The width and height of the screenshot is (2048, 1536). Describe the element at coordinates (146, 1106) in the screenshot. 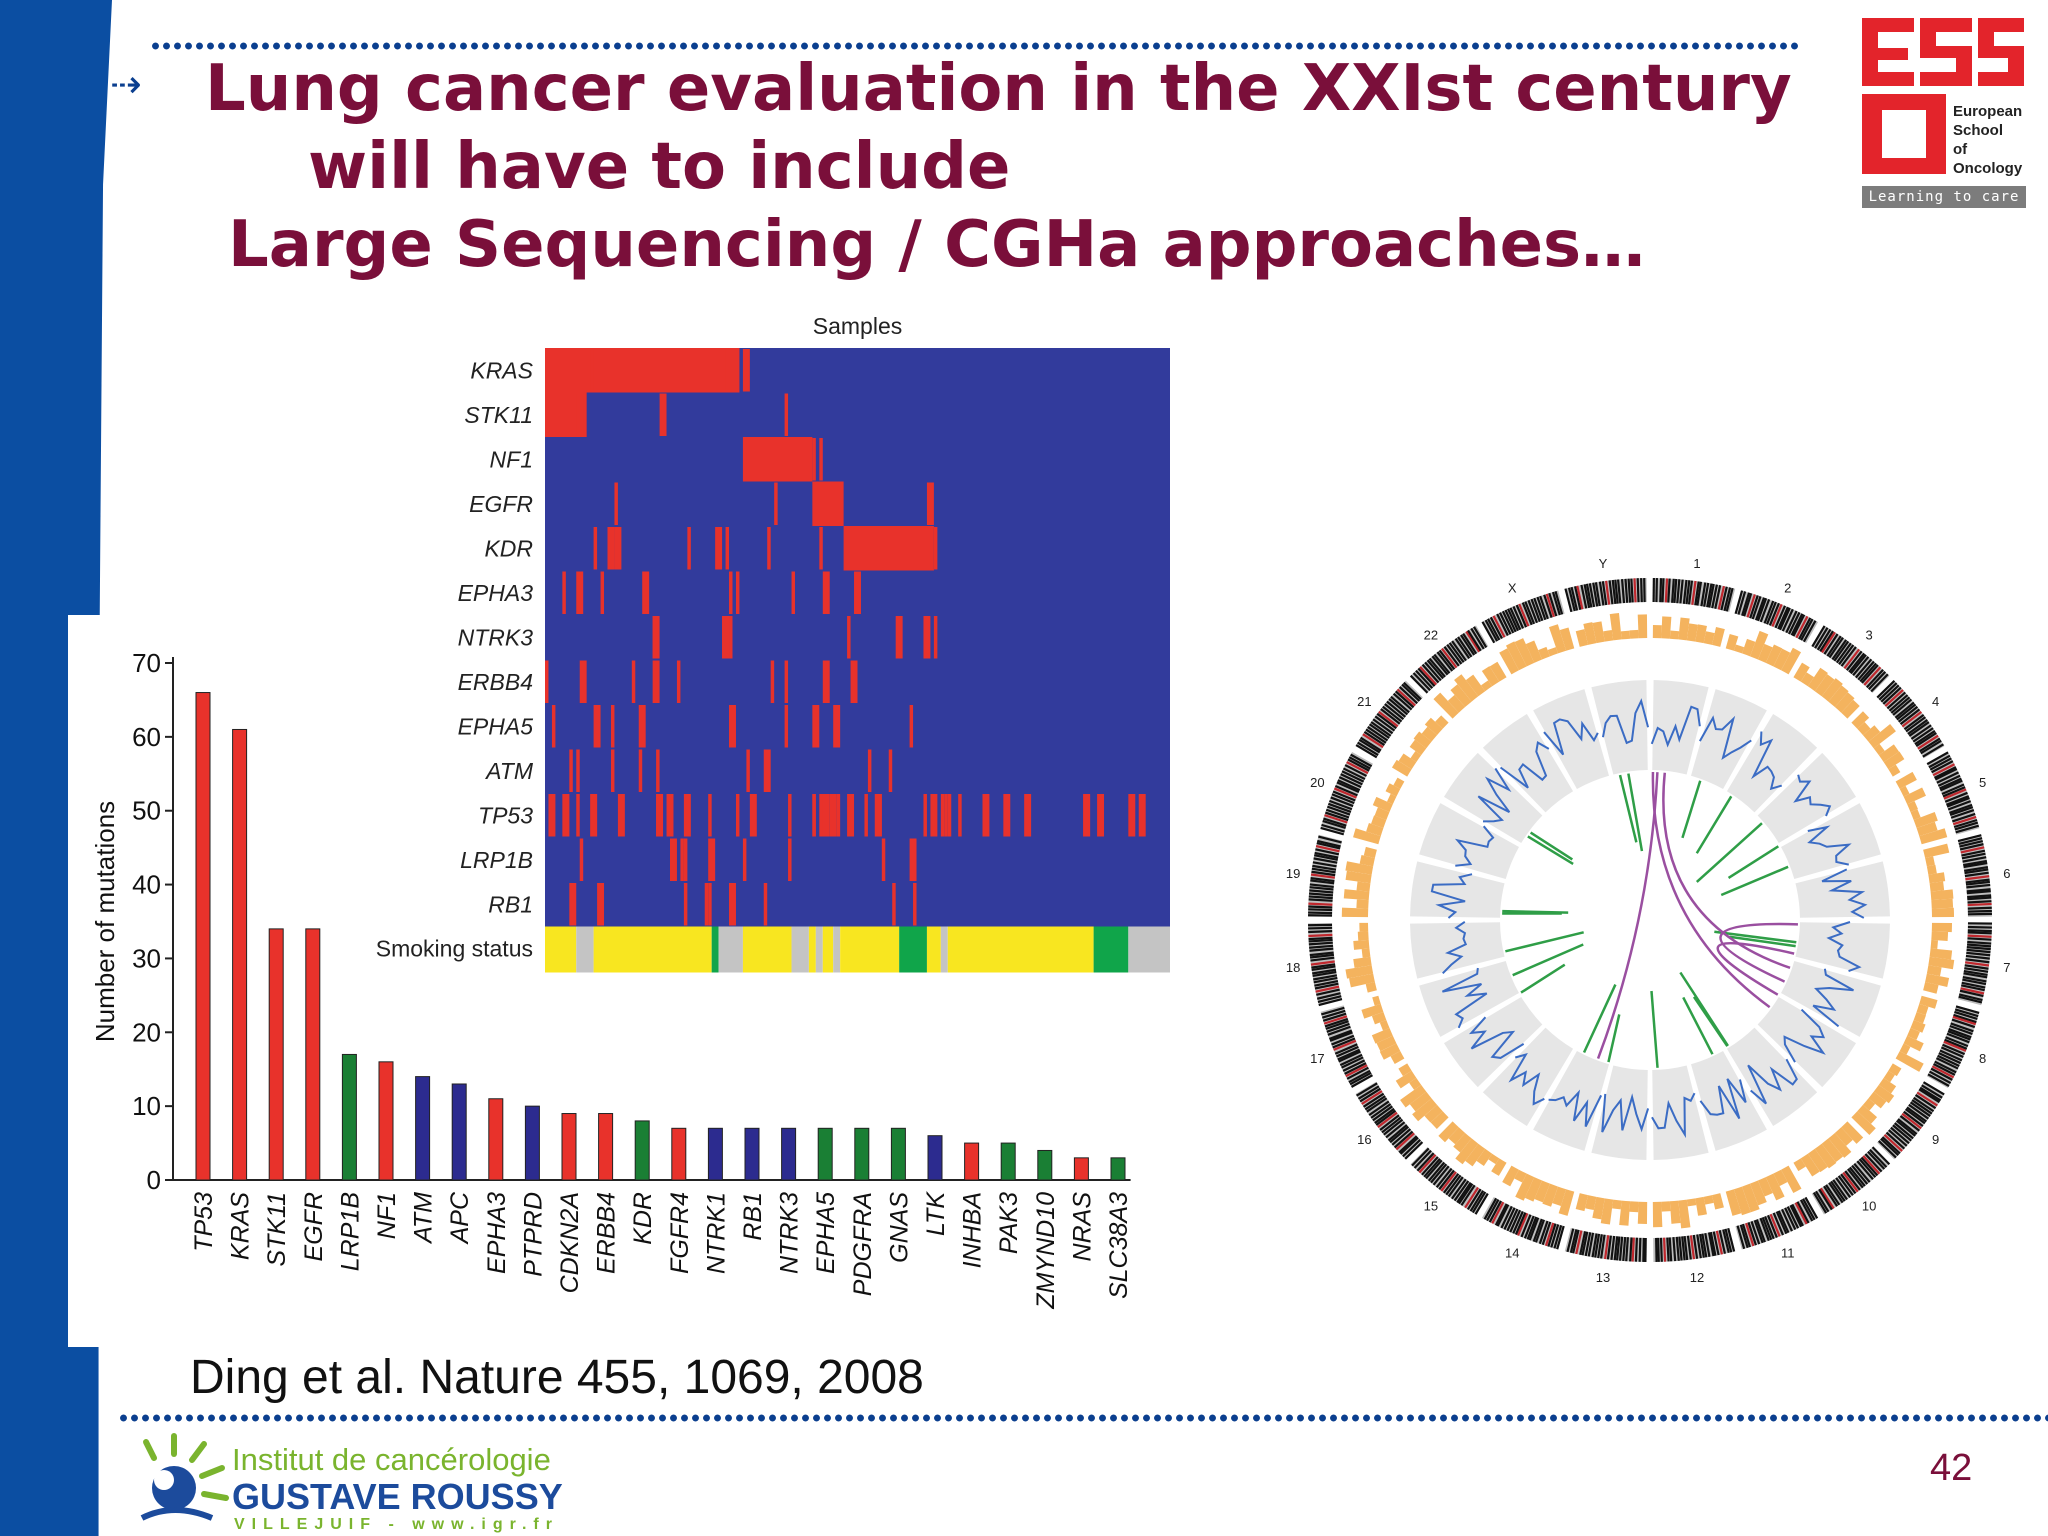

I see `y-tick-label: 10` at that location.